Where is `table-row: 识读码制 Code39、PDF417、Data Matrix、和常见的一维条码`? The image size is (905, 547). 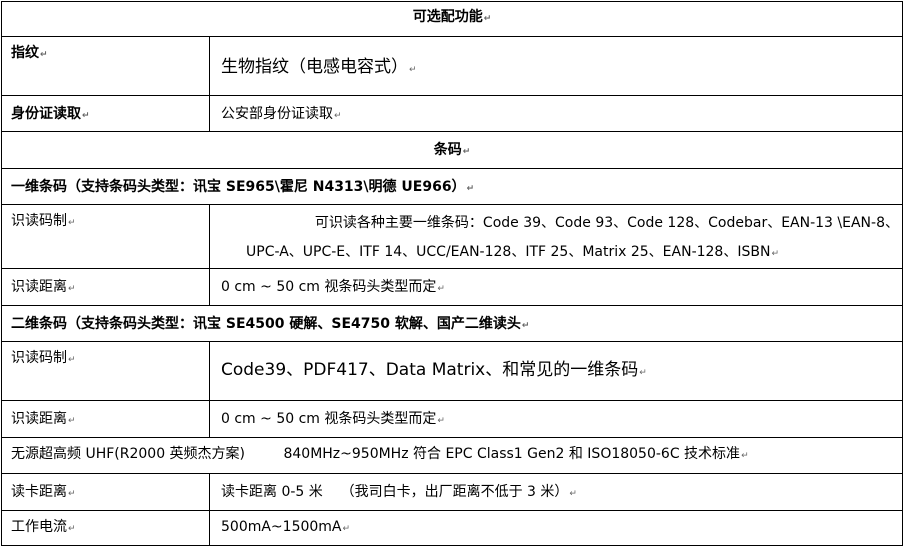
table-row: 识读码制 Code39、PDF417、Data Matrix、和常见的一维条码 is located at coordinates (452, 370).